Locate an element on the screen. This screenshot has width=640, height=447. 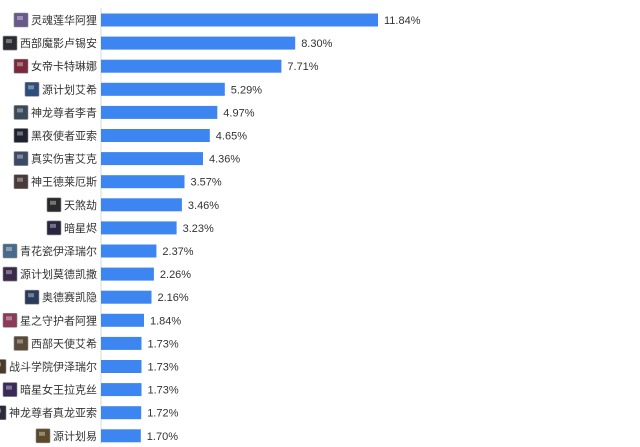
bar-value-label: 8.30% is located at coordinates (316, 44).